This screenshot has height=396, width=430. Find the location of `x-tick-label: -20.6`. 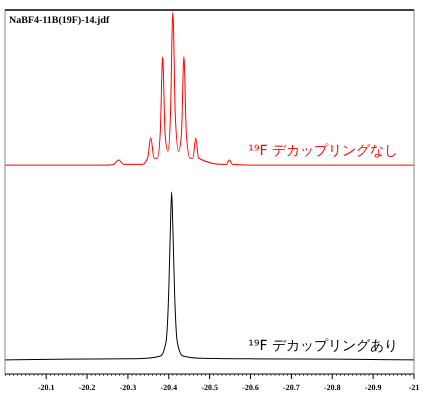

x-tick-label: -20.6 is located at coordinates (250, 387).